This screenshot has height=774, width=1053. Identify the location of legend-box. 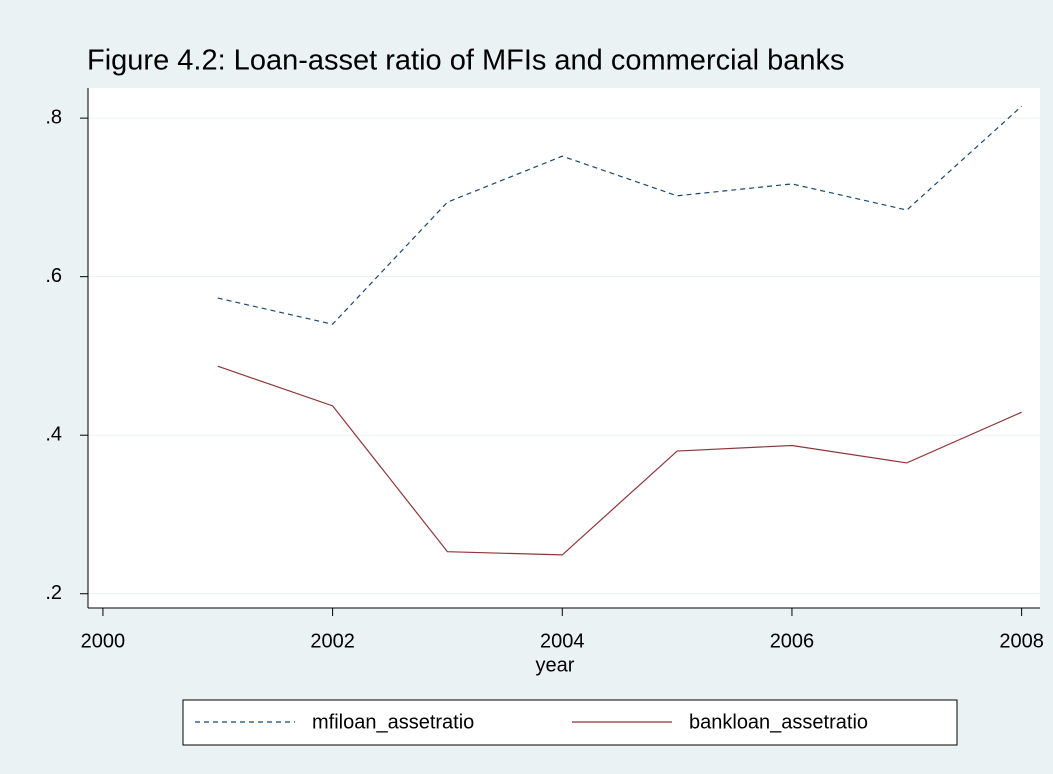
(570, 722).